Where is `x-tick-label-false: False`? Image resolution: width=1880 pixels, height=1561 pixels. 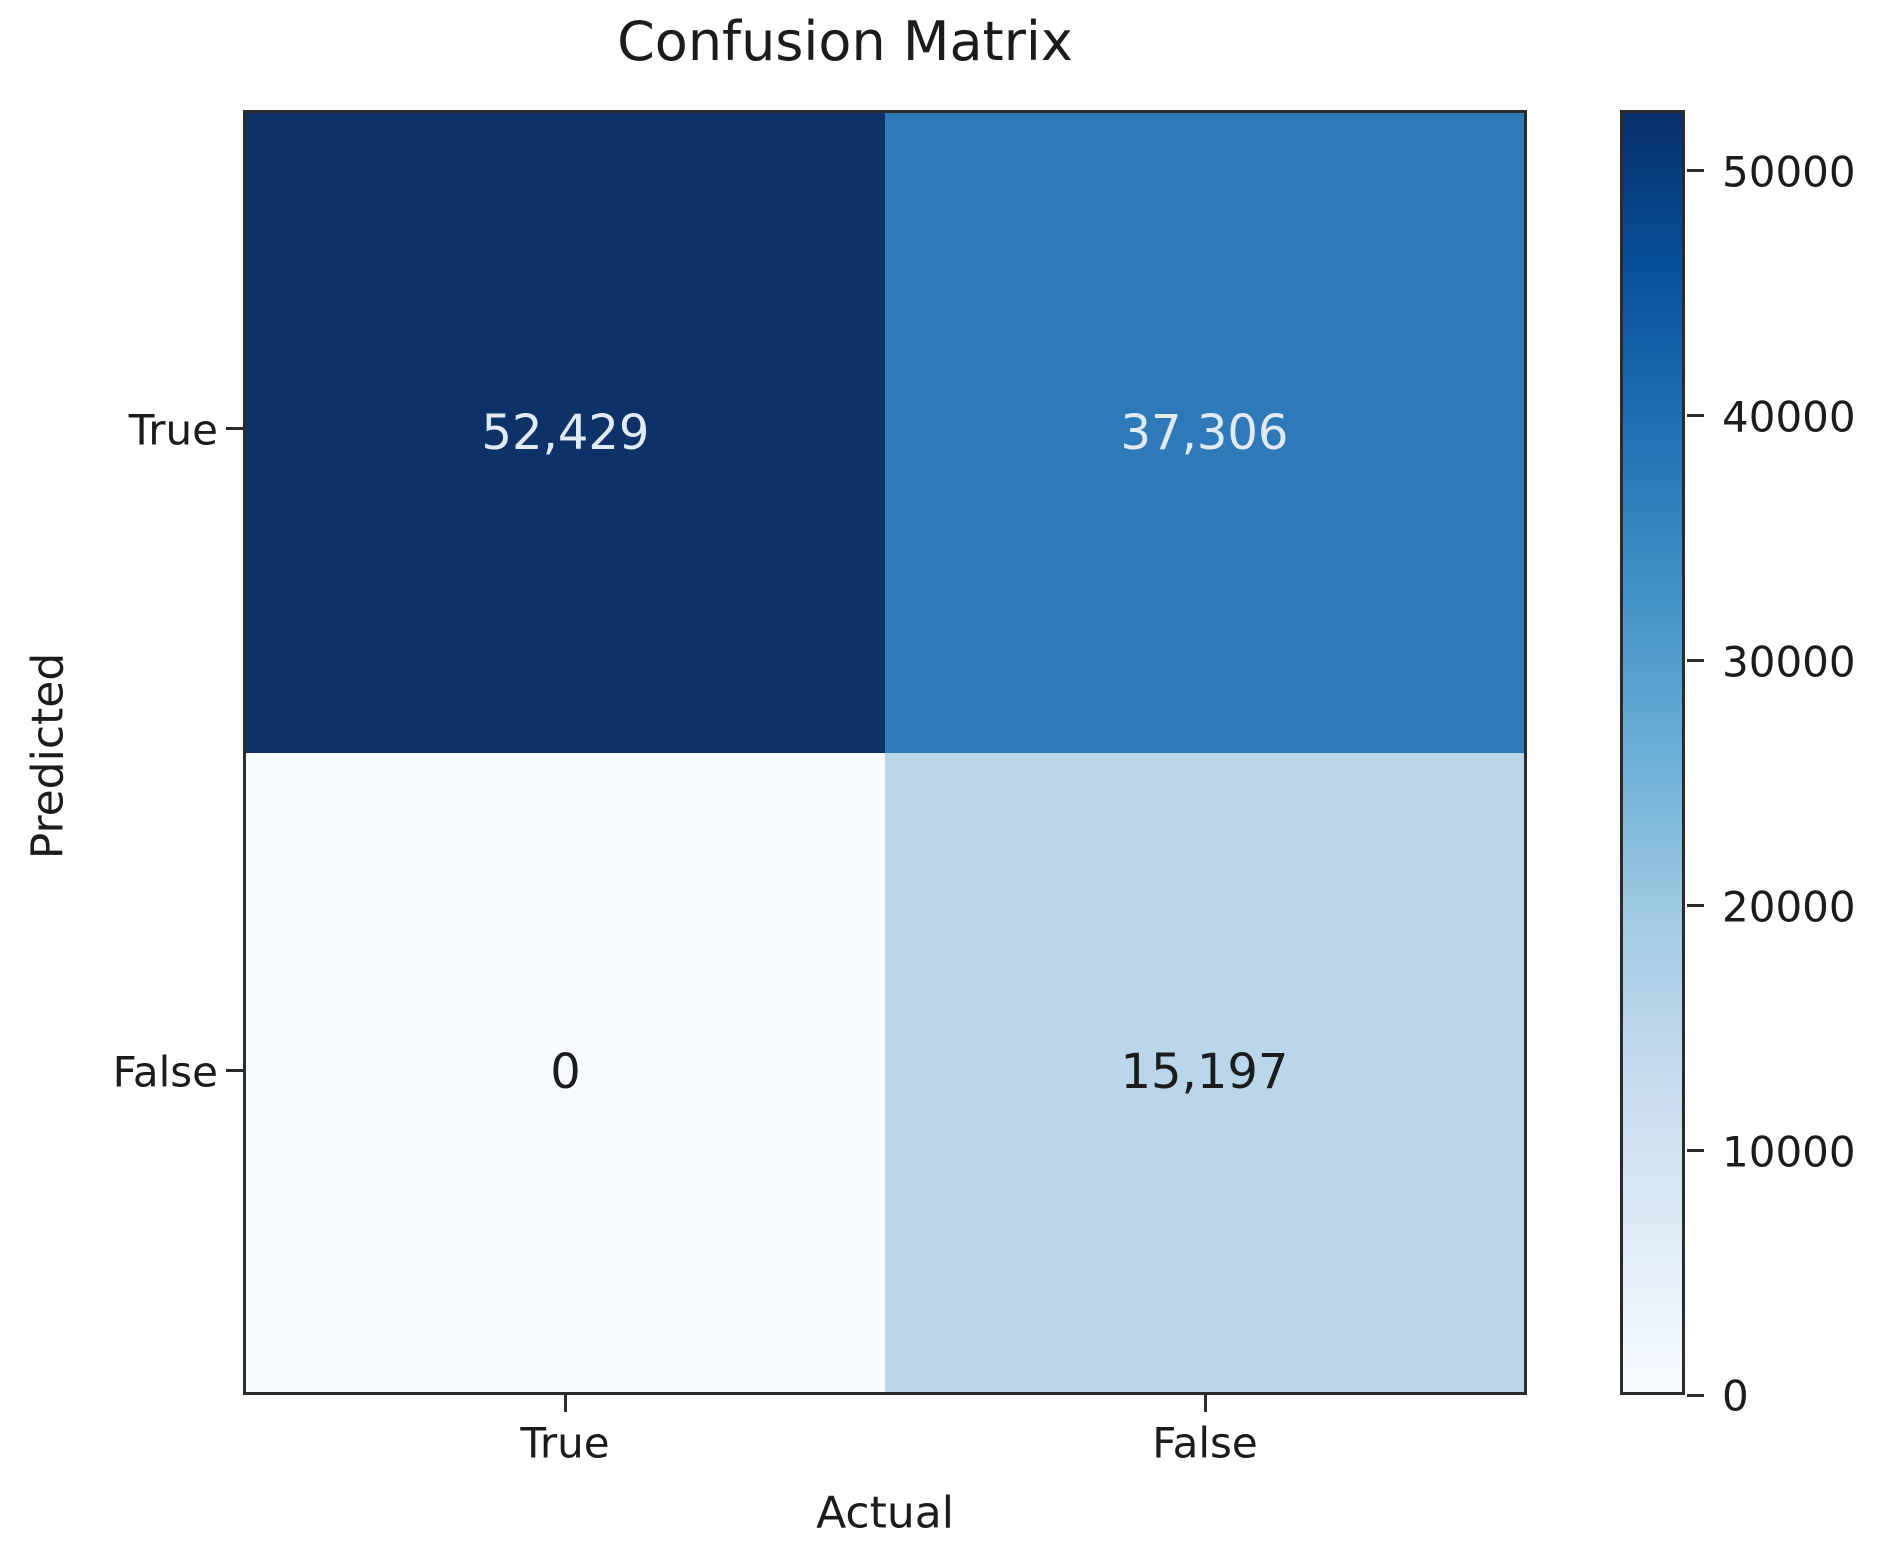
x-tick-label-false: False is located at coordinates (1205, 1443).